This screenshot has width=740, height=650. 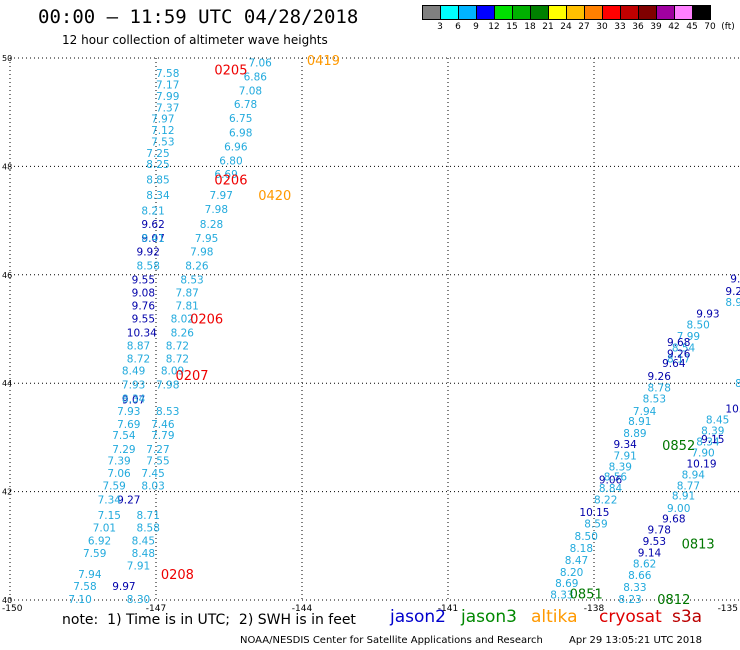 What do you see at coordinates (728, 27) in the screenshot?
I see `legend-tick-label: (ft)` at bounding box center [728, 27].